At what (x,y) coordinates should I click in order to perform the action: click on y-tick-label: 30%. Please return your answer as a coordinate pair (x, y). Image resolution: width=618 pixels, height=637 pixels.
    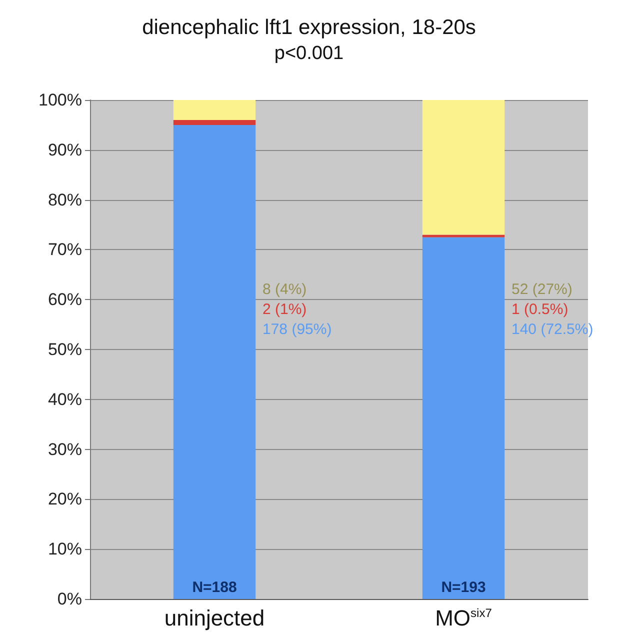
    Looking at the image, I should click on (65, 449).